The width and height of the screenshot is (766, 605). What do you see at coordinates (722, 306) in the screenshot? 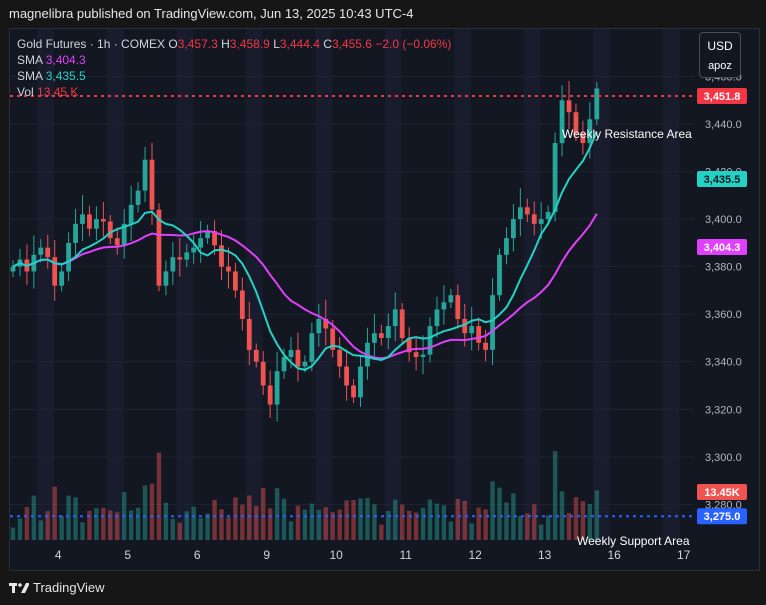
I see `price-tags: 3,451.8 3,435.5 3,404.3 13.45K 3,275.0` at bounding box center [722, 306].